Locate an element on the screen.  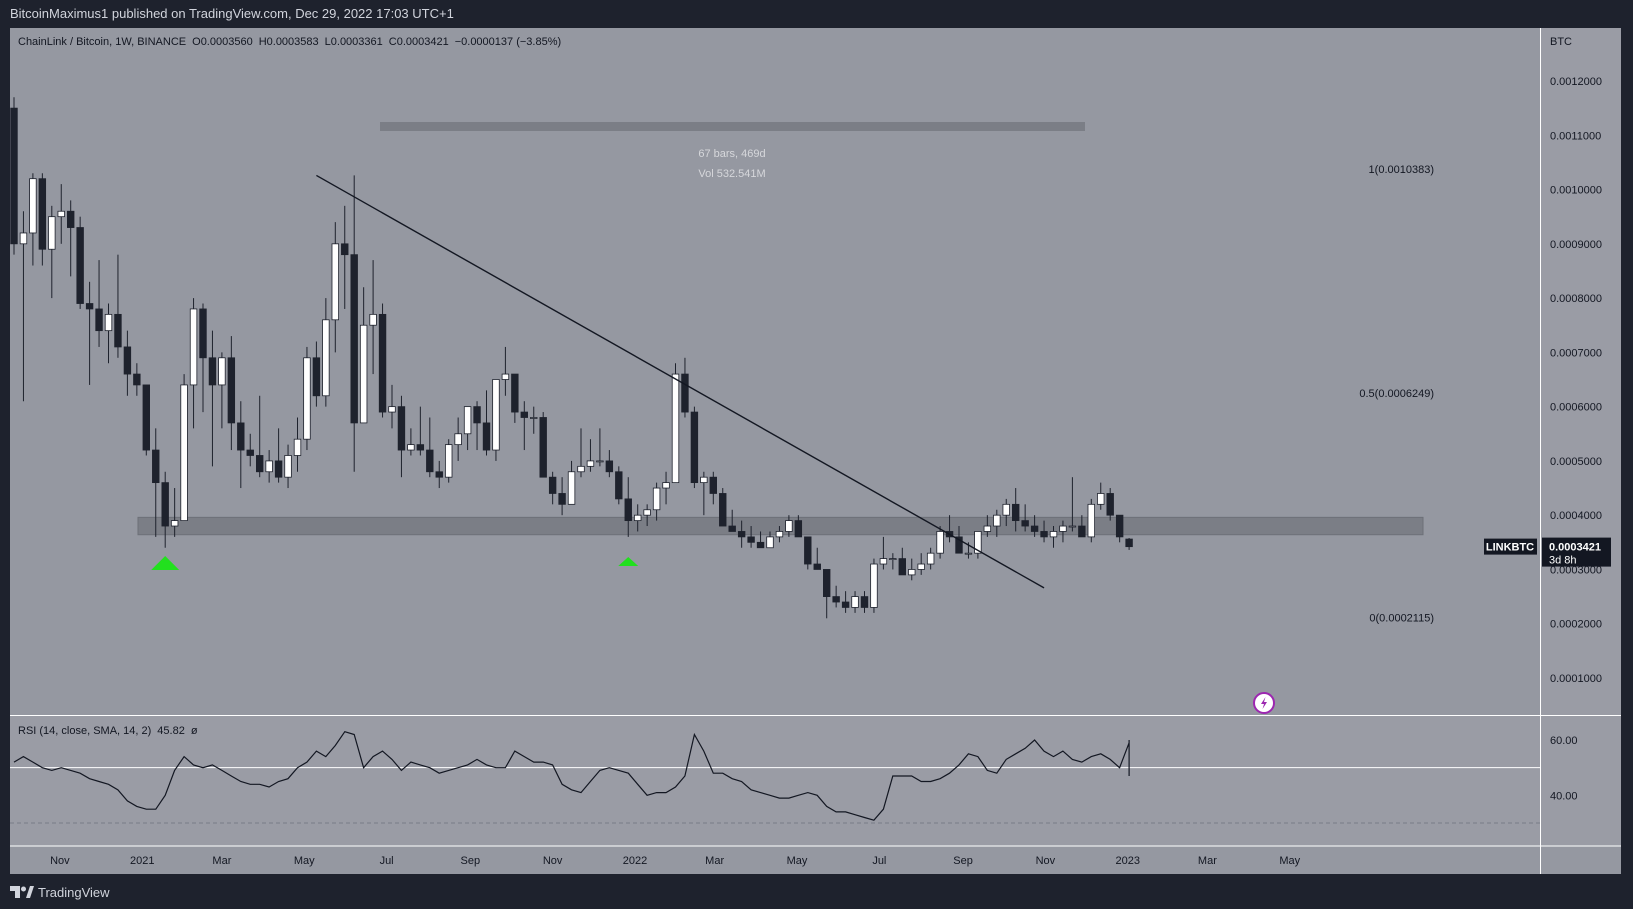
footer-bar: TradingView is located at coordinates (816, 892).